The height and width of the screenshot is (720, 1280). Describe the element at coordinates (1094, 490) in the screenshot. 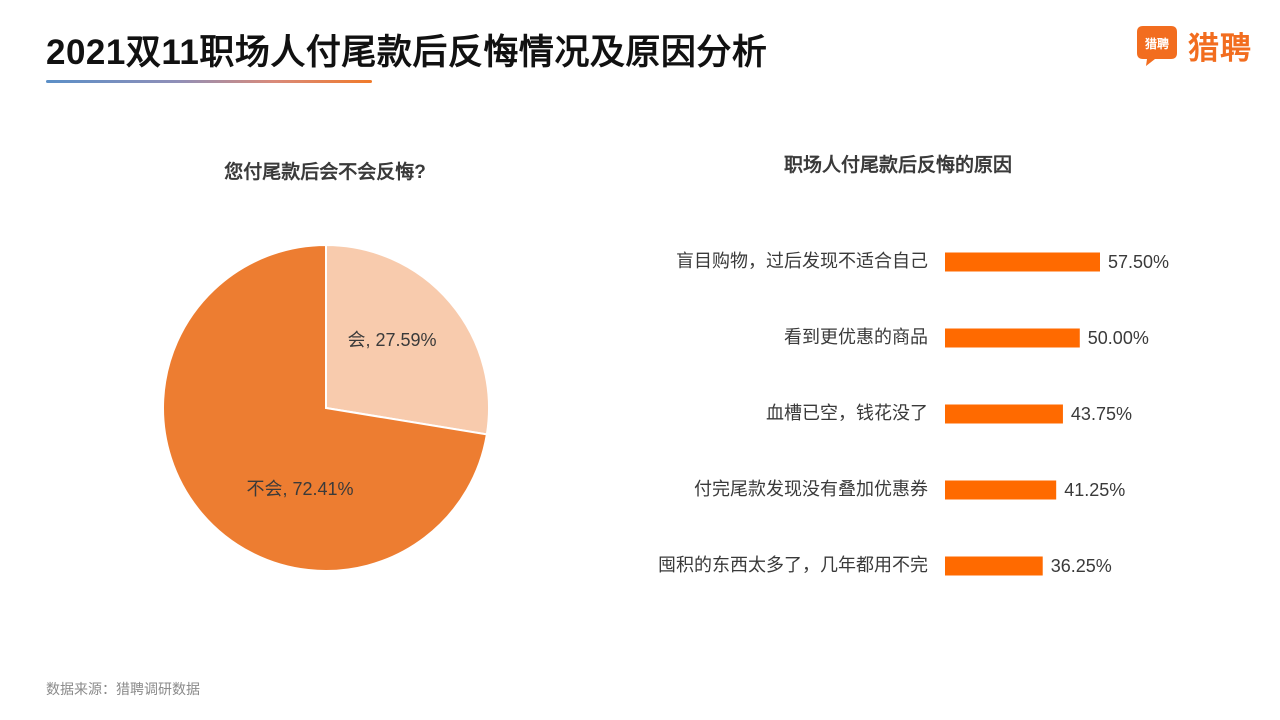

I see `bar-value-label: 41.25%` at that location.